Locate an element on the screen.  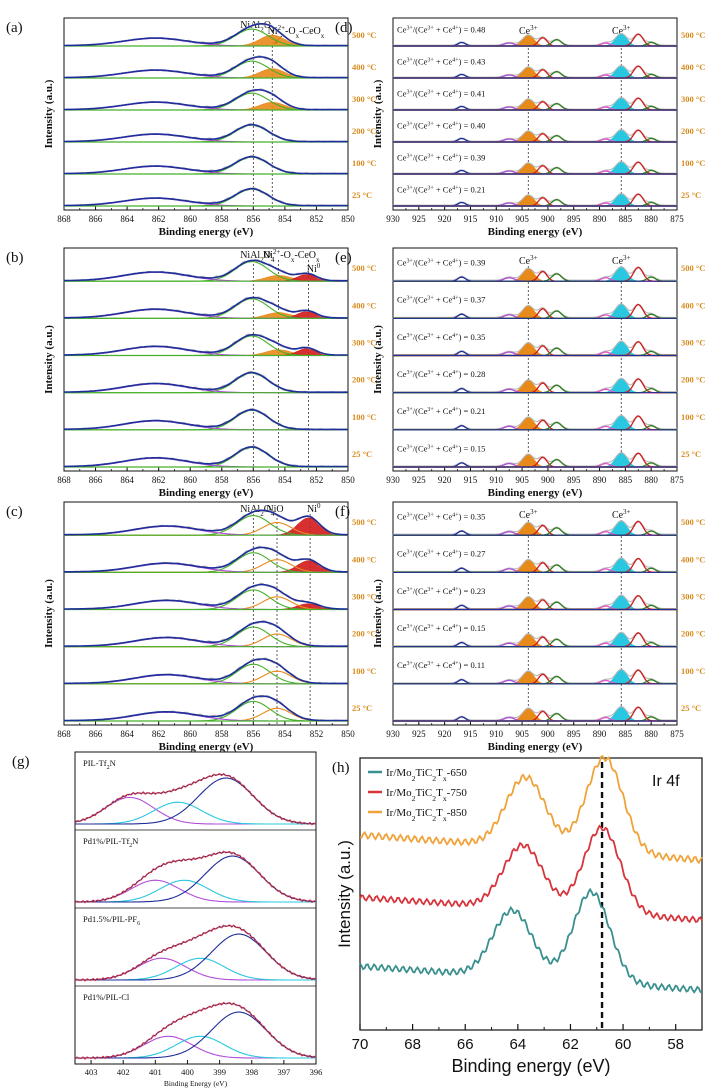
x-tick-label: 860 is located at coordinates (190, 480).